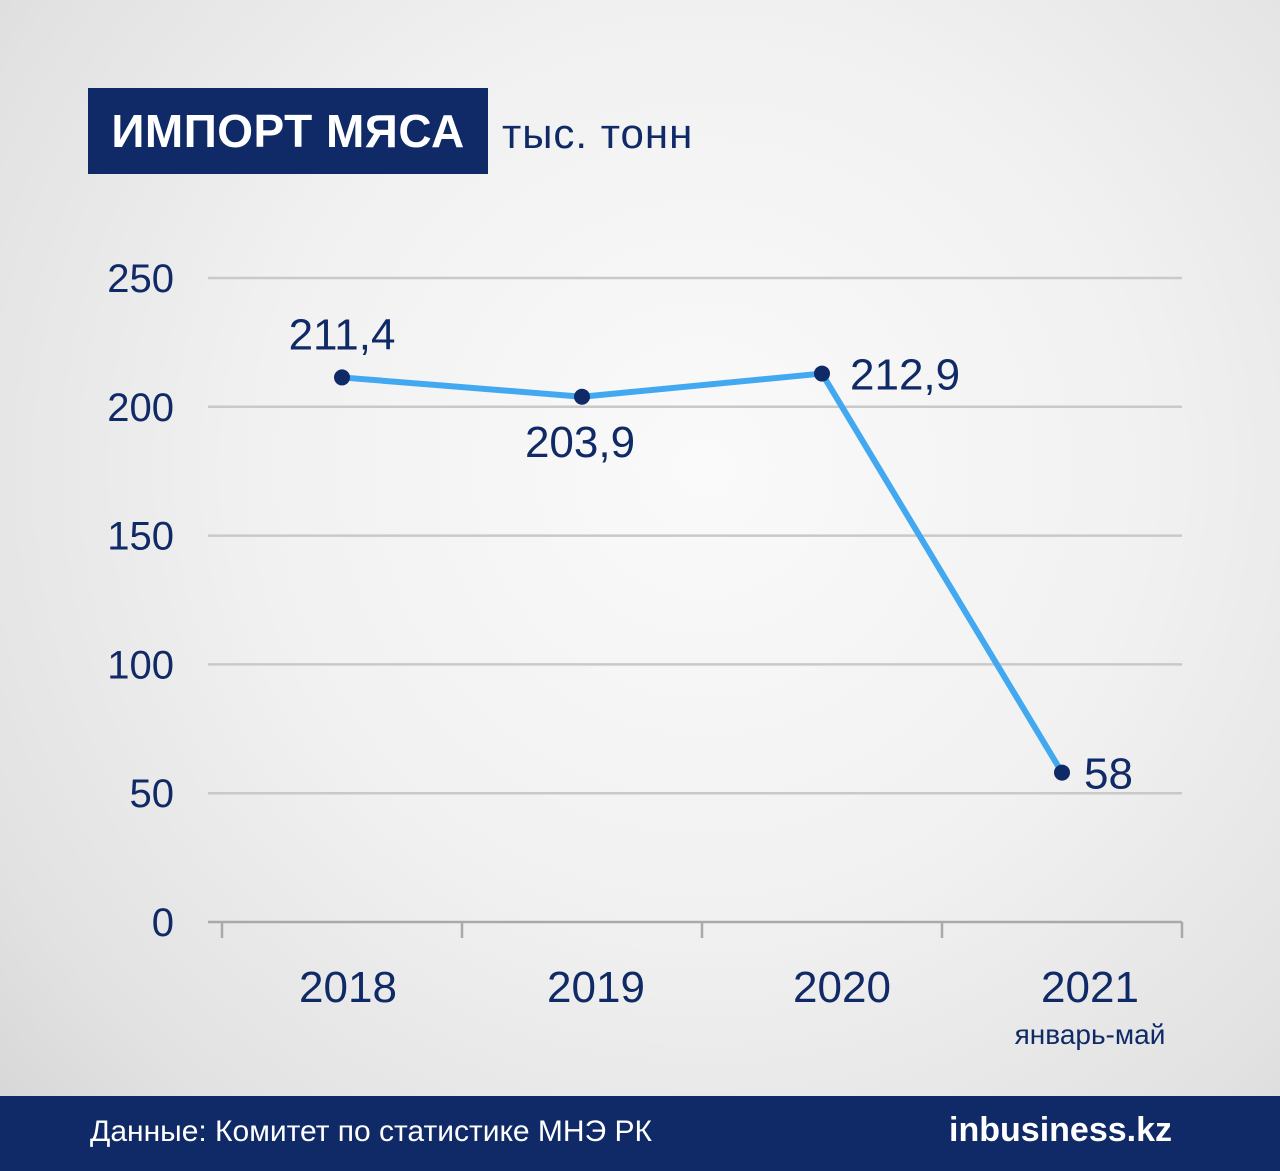  What do you see at coordinates (596, 987) in the screenshot?
I see `x-tick-label: 2019` at bounding box center [596, 987].